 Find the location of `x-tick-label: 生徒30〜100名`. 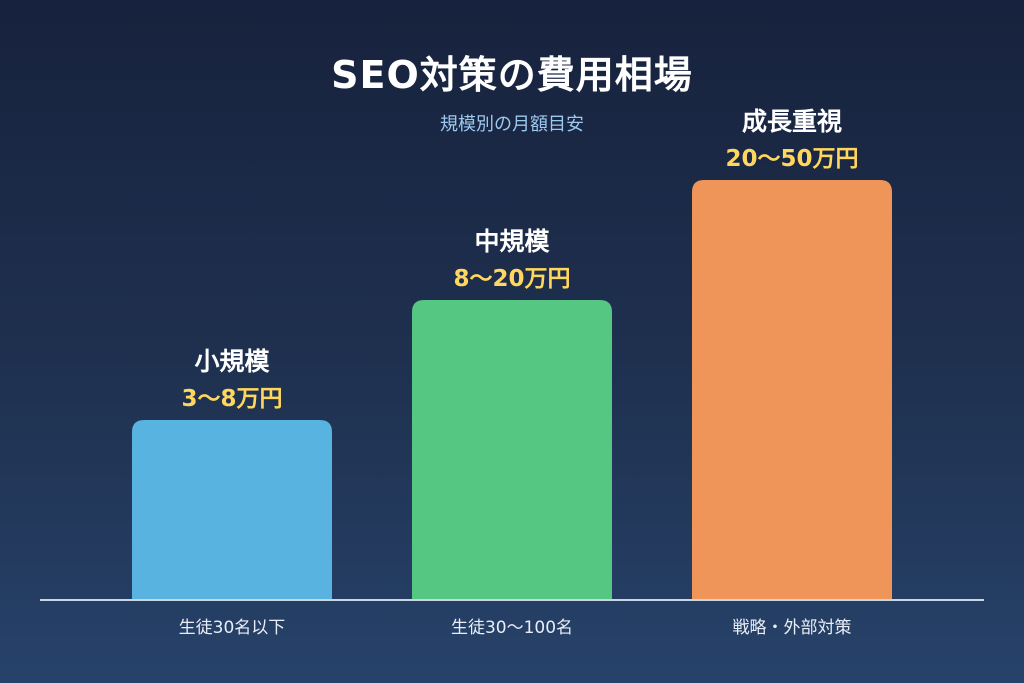

x-tick-label: 生徒30〜100名 is located at coordinates (512, 628).